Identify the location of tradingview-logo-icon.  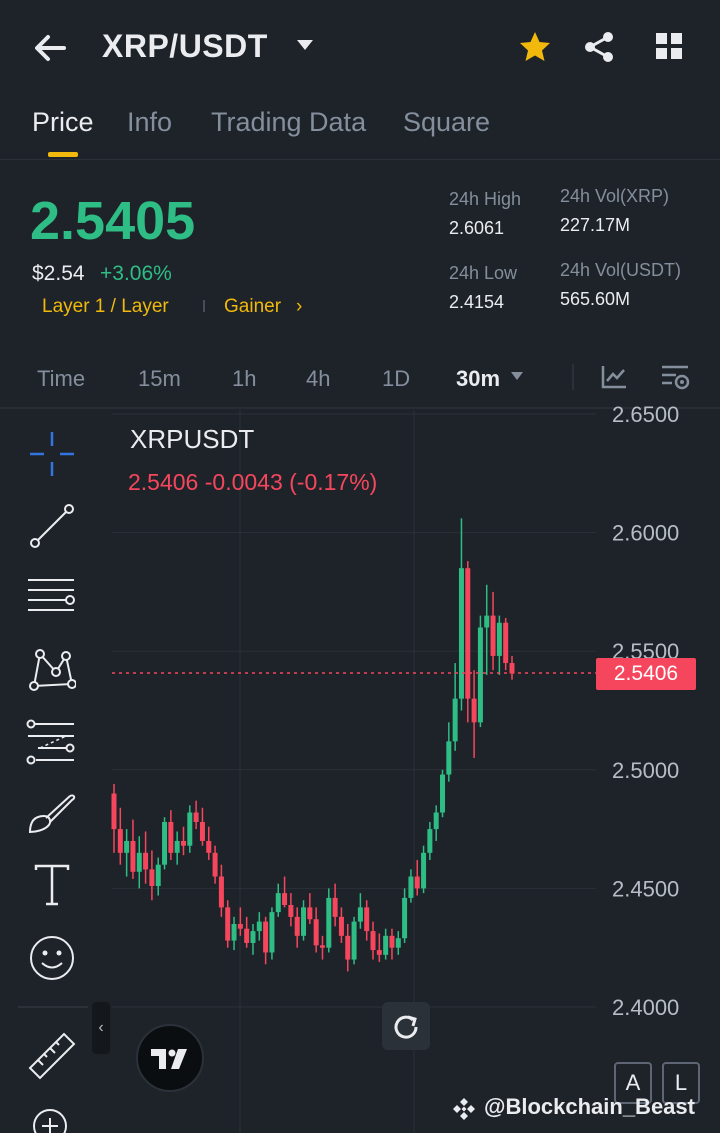
(169, 1059).